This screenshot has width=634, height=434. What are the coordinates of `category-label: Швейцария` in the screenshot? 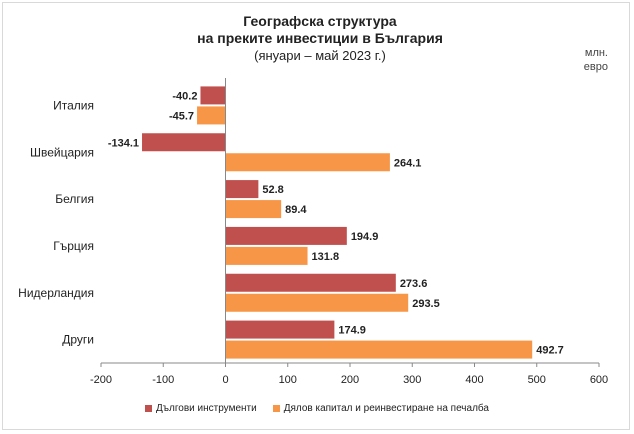 It's located at (62, 152).